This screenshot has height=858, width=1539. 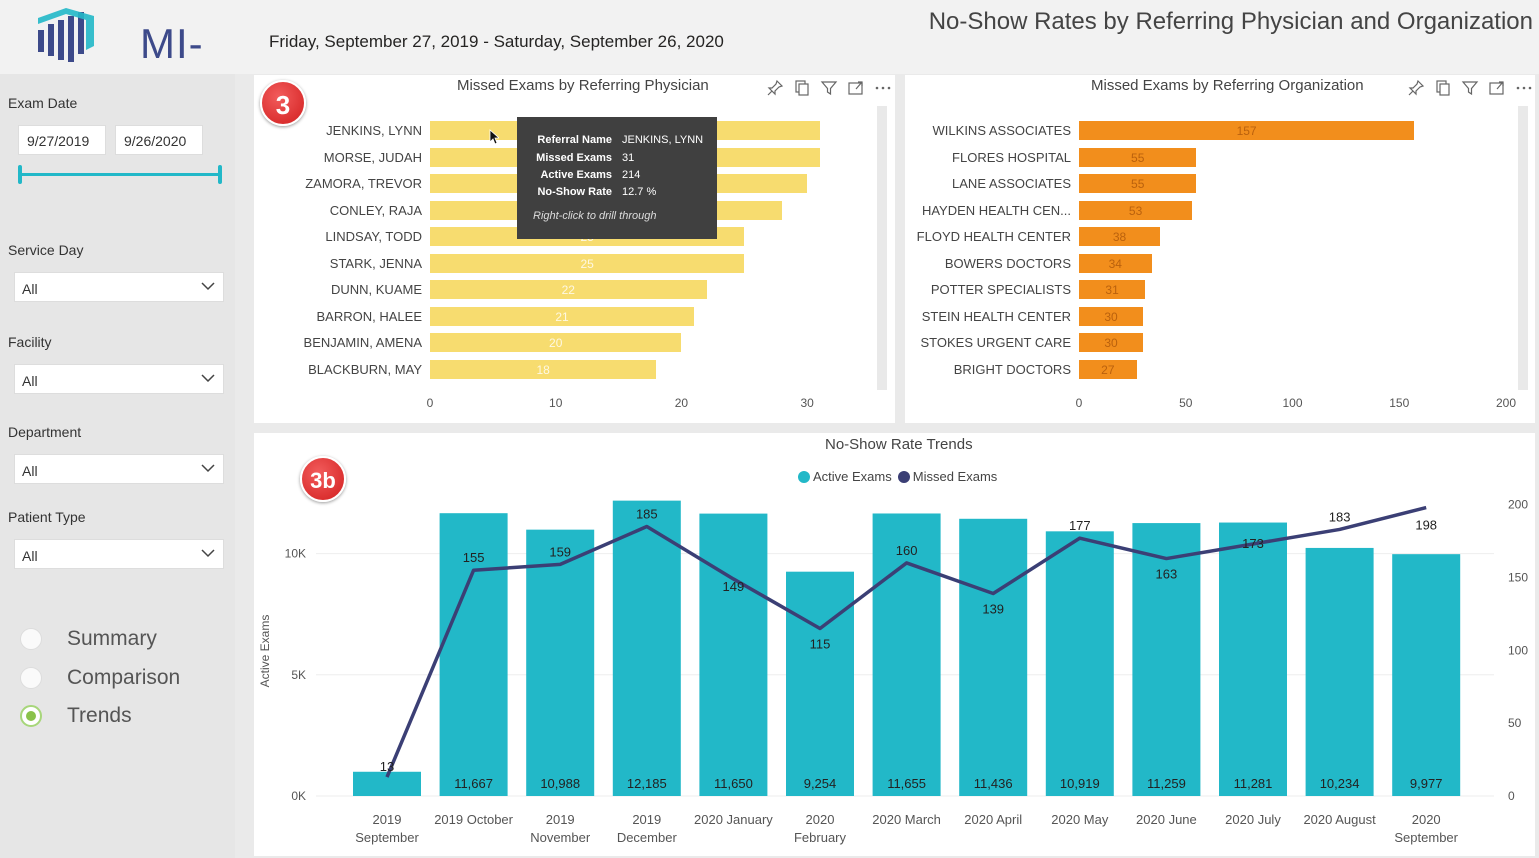 I want to click on line-value-label: 139, so click(x=993, y=609).